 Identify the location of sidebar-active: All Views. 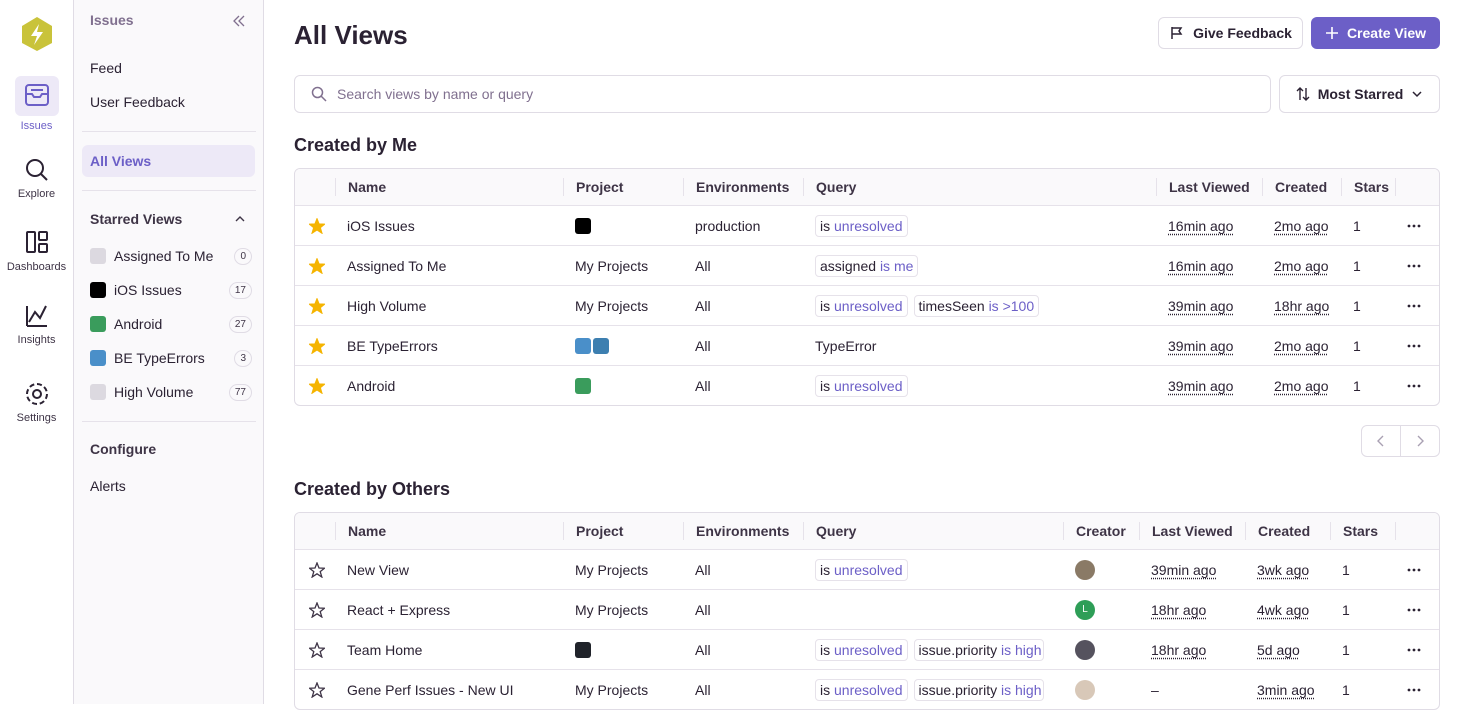
(168, 161).